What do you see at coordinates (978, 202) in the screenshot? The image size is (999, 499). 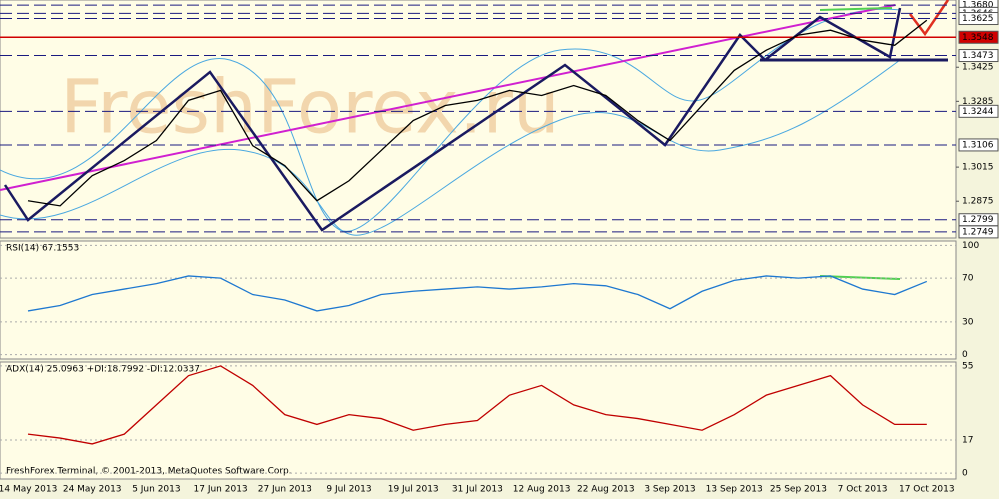 I see `y-tick-label: 1.2875` at bounding box center [978, 202].